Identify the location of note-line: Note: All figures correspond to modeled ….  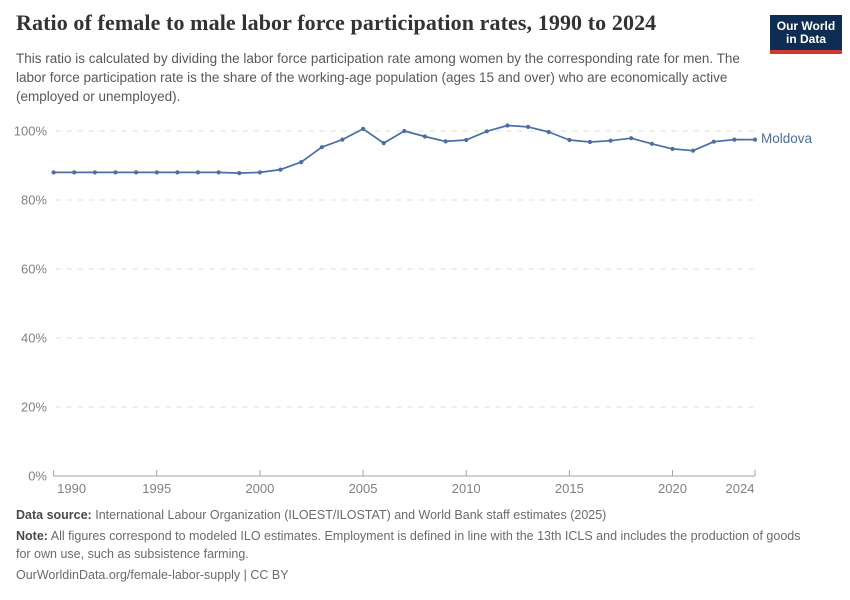
(411, 545).